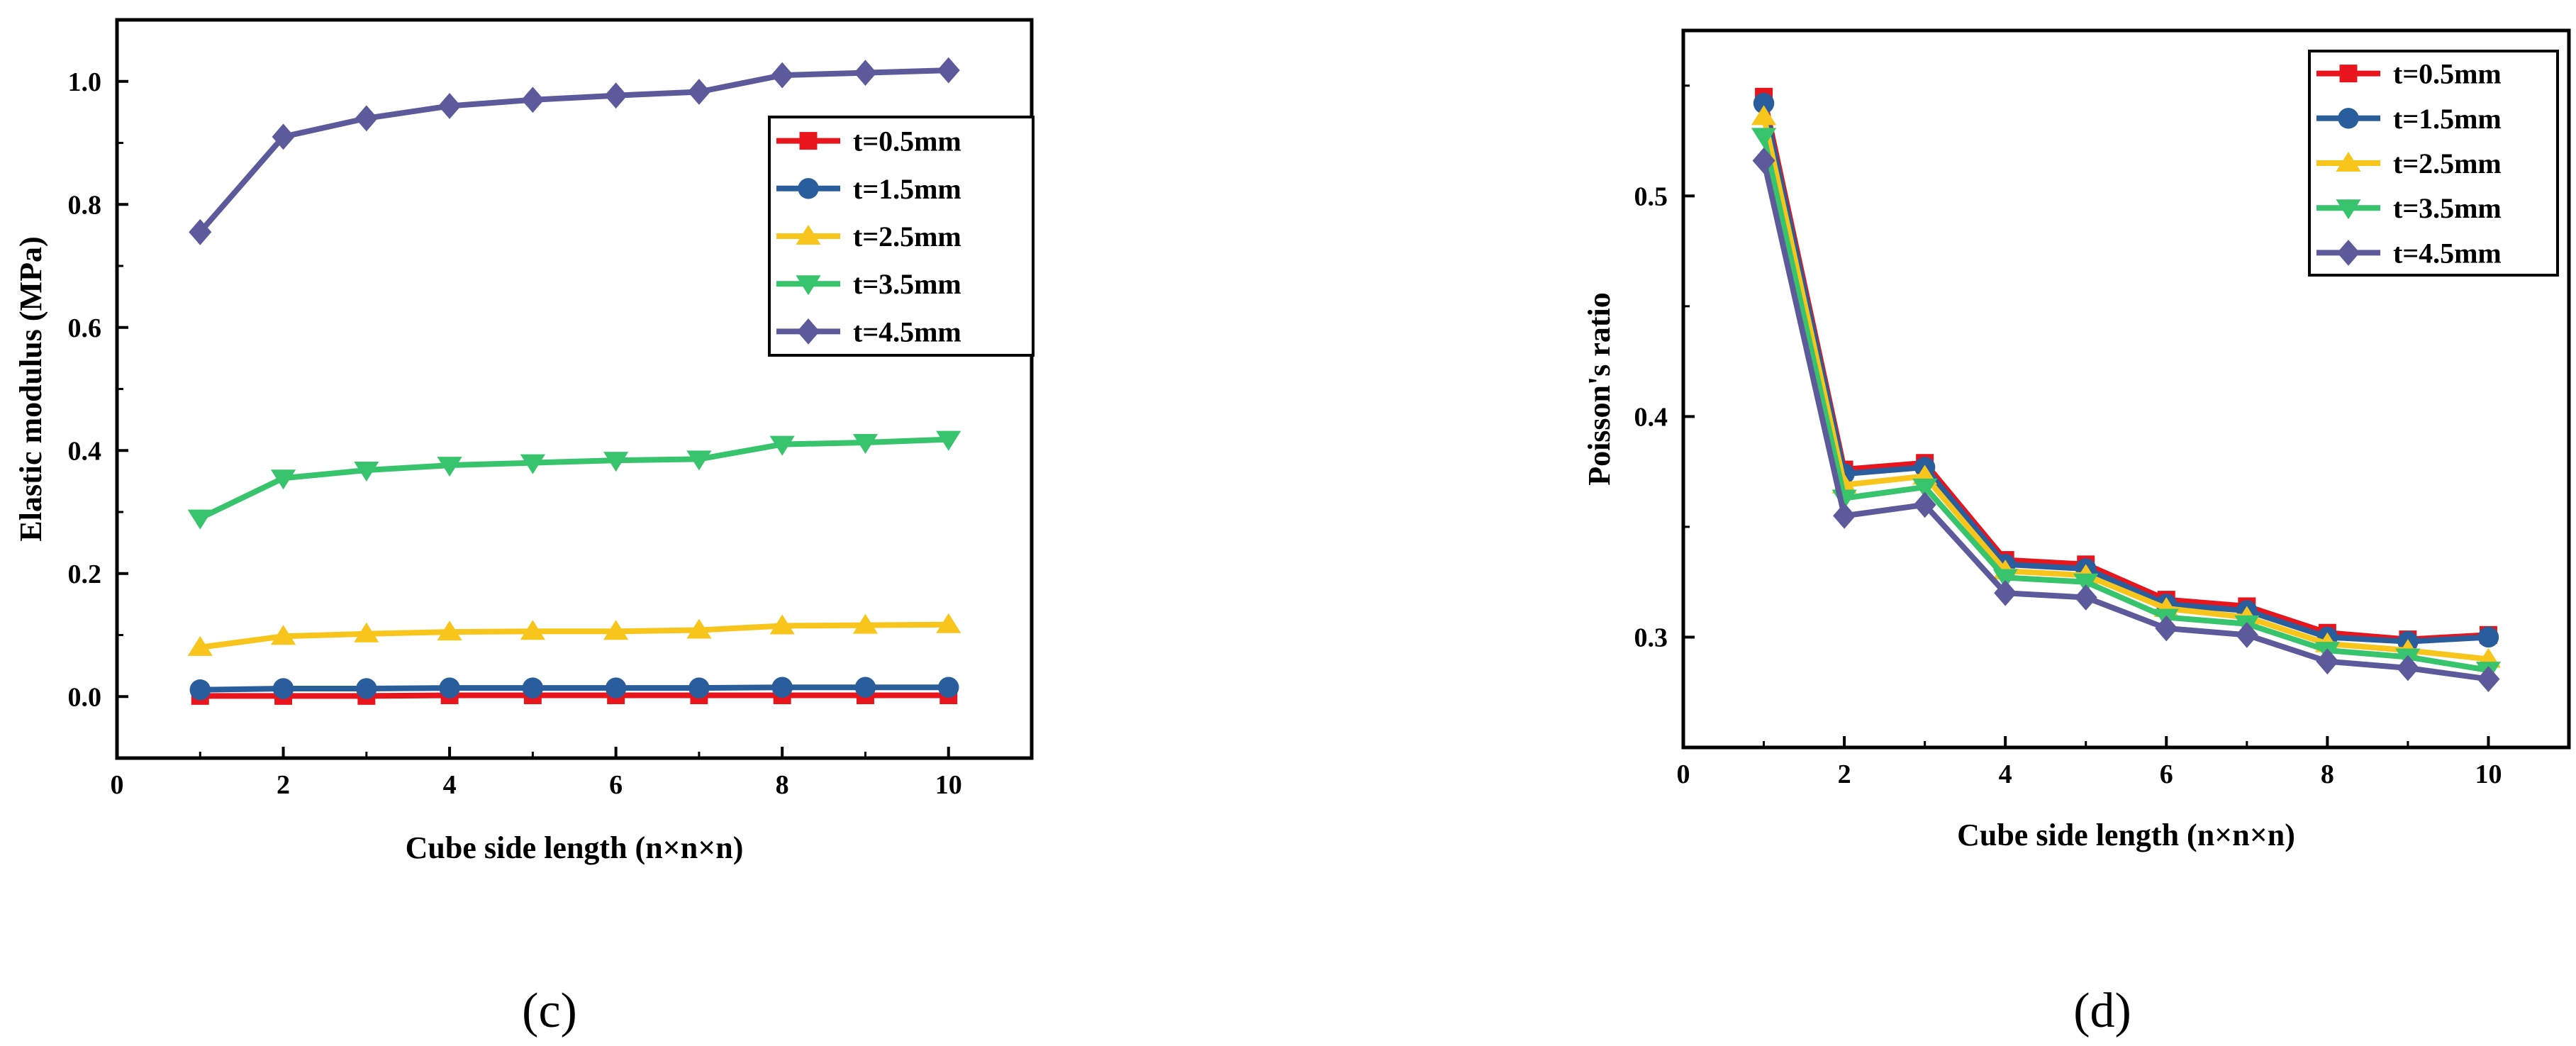  What do you see at coordinates (118, 785) in the screenshot?
I see `x-tick-label: 0` at bounding box center [118, 785].